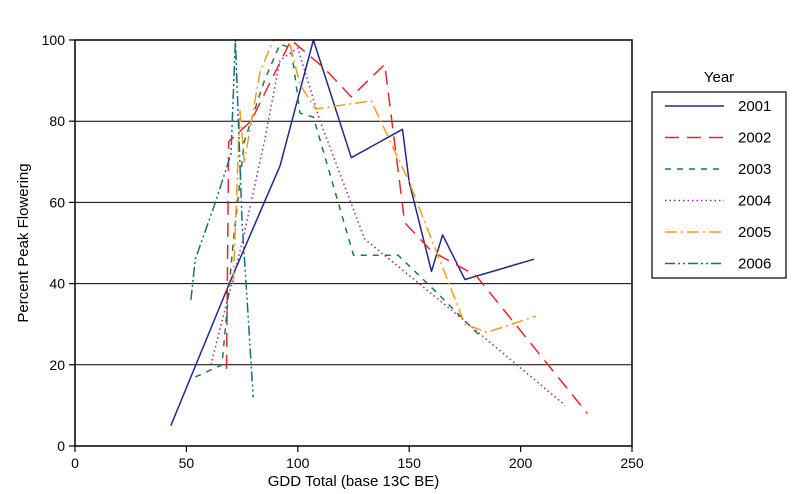 The image size is (800, 494). I want to click on legend-label-2005: 2005, so click(754, 232).